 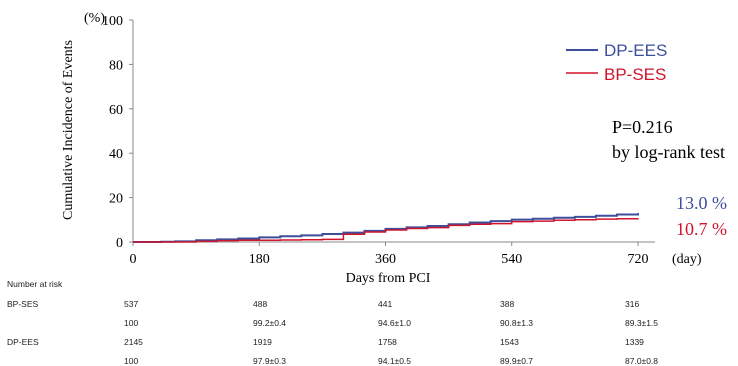 What do you see at coordinates (94, 18) in the screenshot?
I see `y-axis-unit: (%)` at bounding box center [94, 18].